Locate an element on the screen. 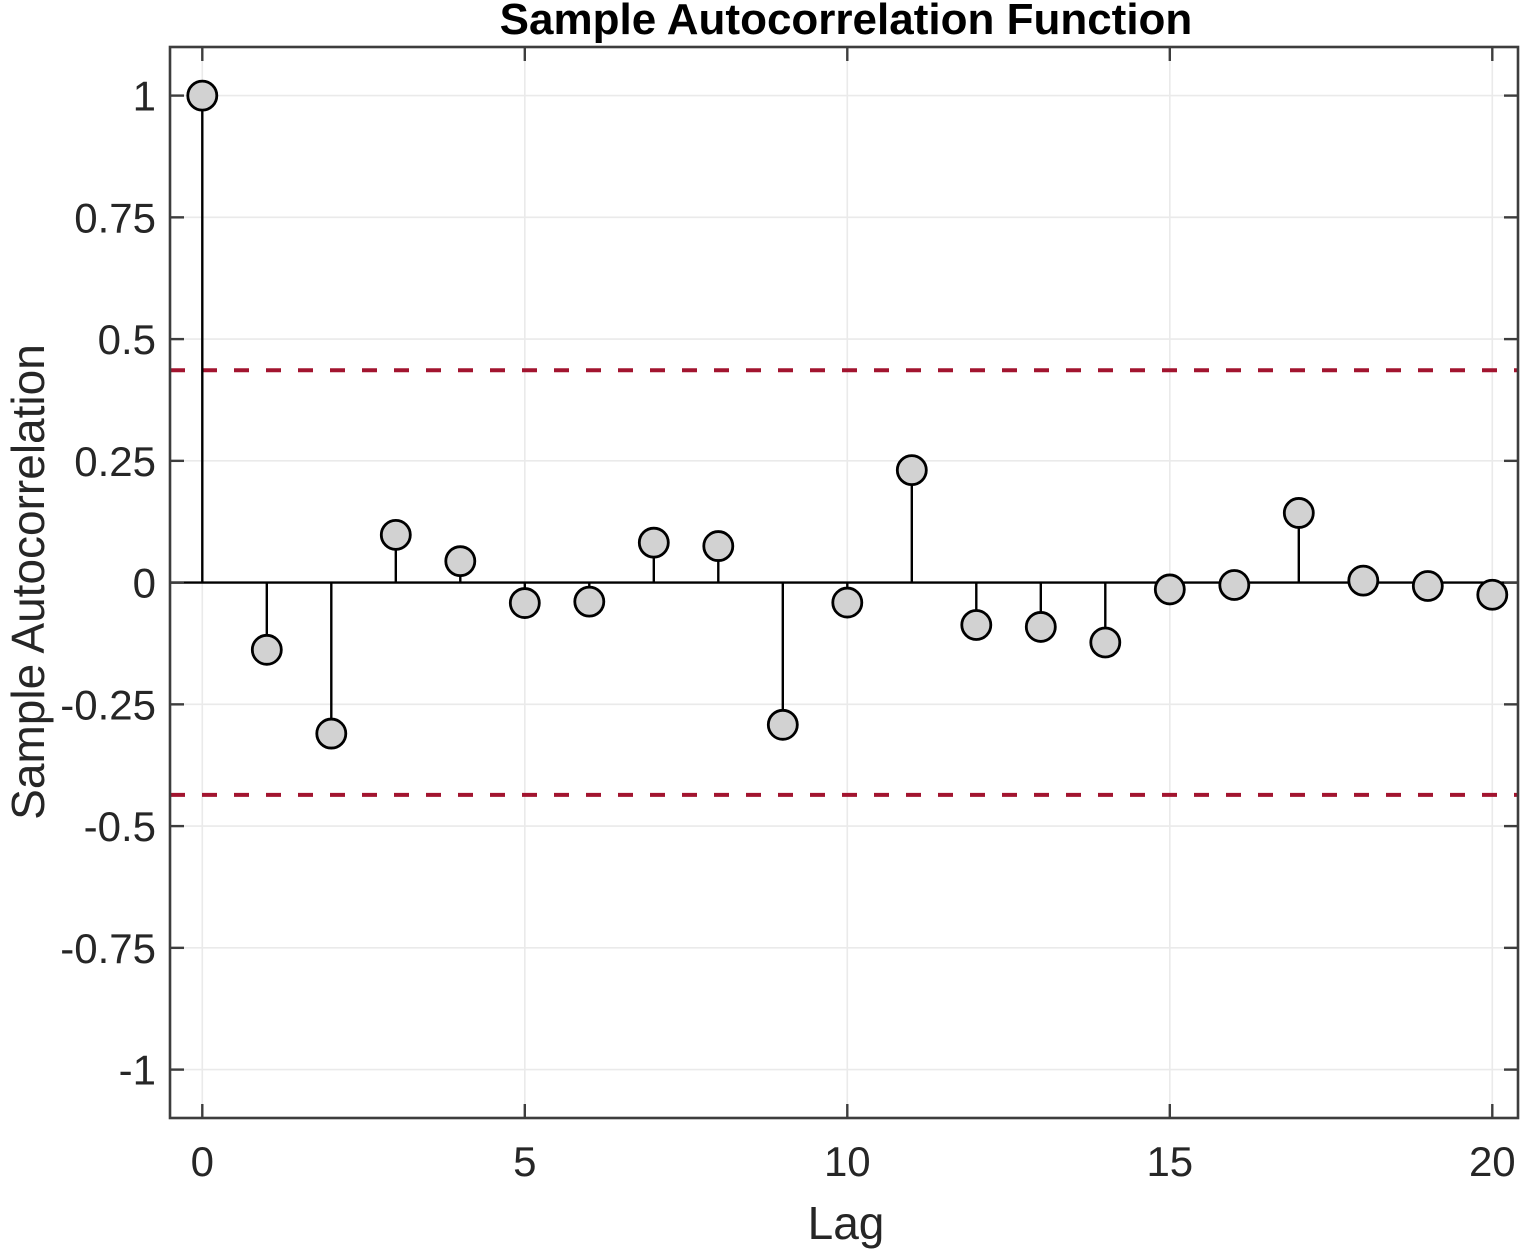 This screenshot has height=1249, width=1526. y-tick-label-1: 1 is located at coordinates (144, 96).